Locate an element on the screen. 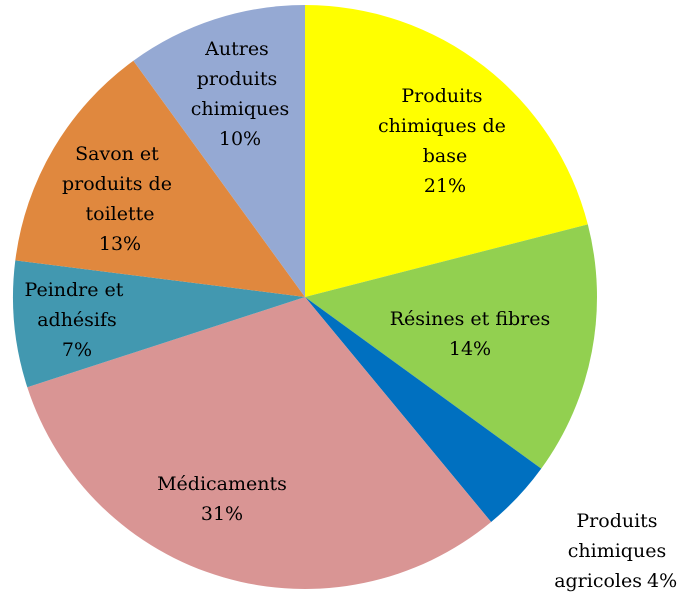 This screenshot has height=597, width=691. label-line: produits is located at coordinates (240, 79).